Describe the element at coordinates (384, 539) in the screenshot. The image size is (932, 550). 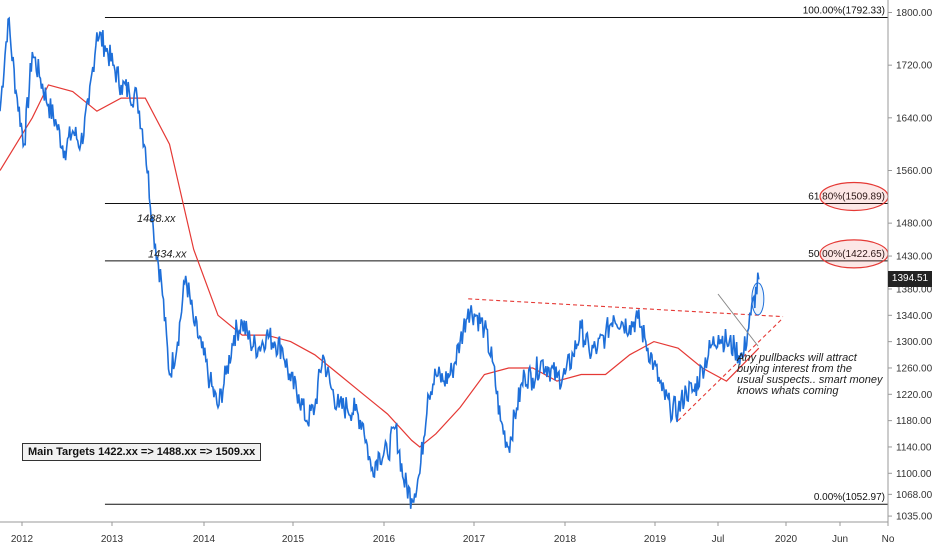
I see `x-tick-label: 2016` at that location.